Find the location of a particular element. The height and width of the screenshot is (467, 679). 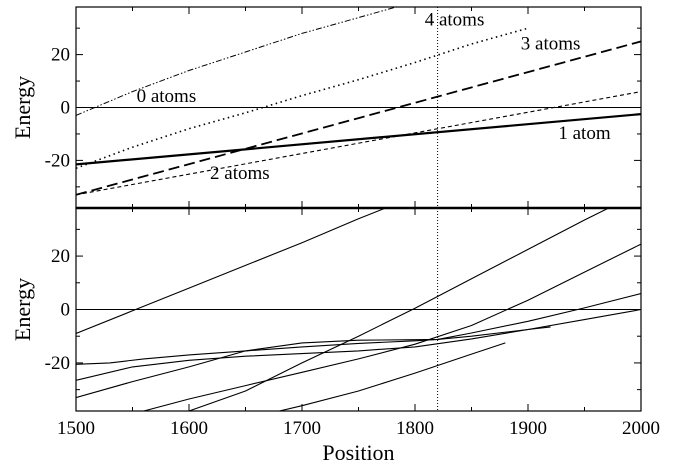

x-tick-label: 1800 is located at coordinates (415, 428).